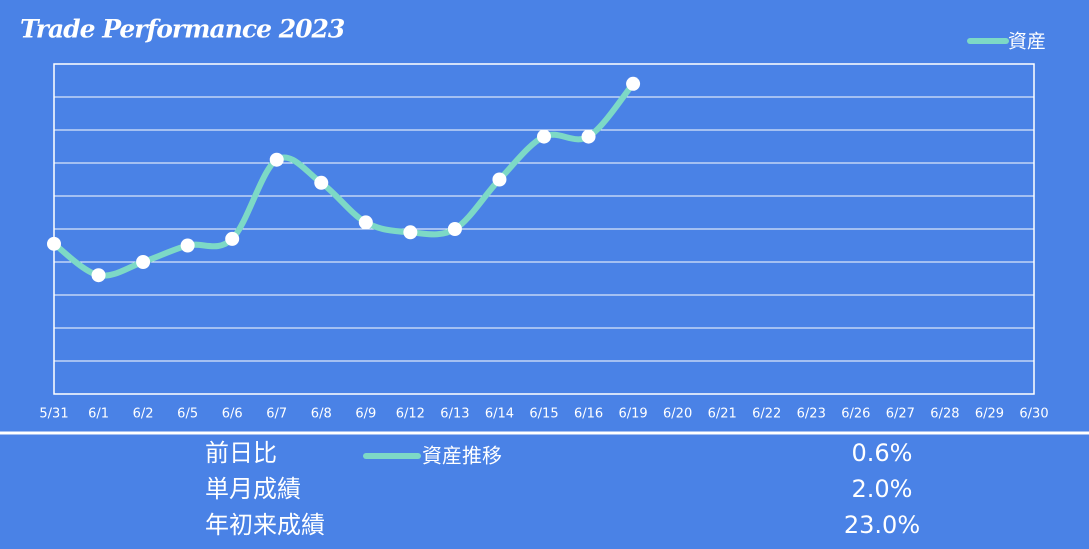 Image resolution: width=1089 pixels, height=549 pixels. I want to click on x-tick-label: 6/22, so click(766, 414).